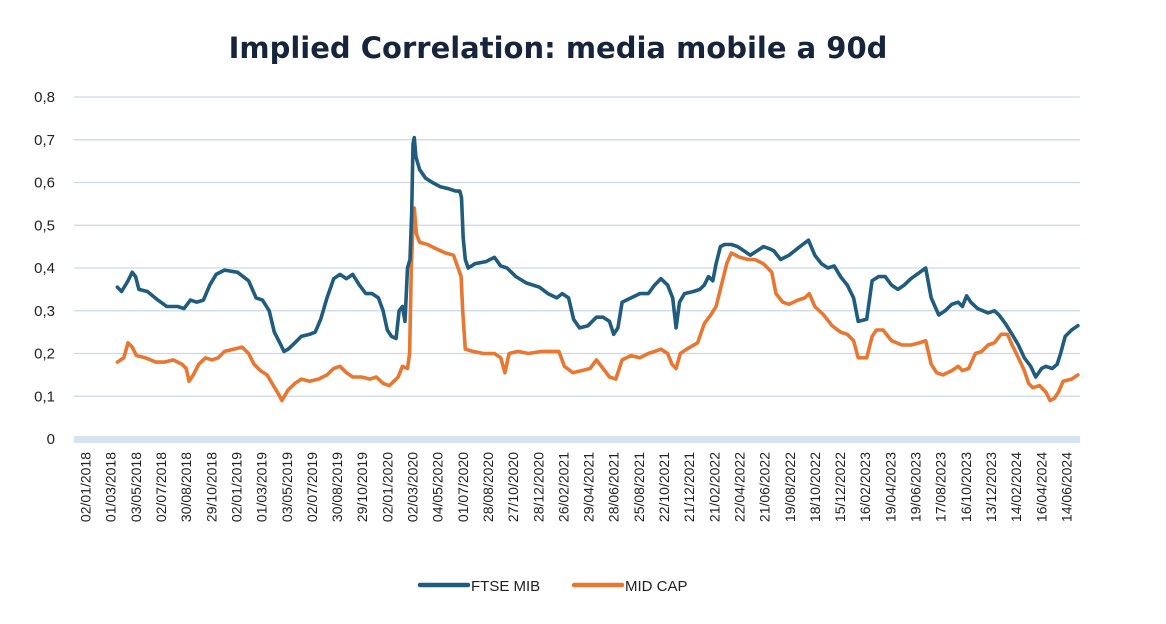 This screenshot has width=1166, height=624. Describe the element at coordinates (413, 487) in the screenshot. I see `x-tick-label: 02/03/2020` at that location.